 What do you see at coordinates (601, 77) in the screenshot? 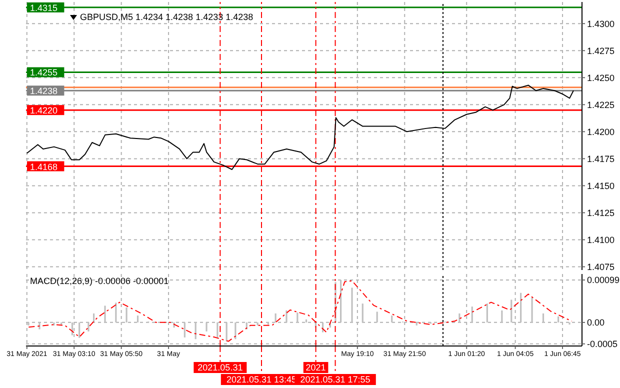
I see `y-tick-label: 1.4250` at bounding box center [601, 77].